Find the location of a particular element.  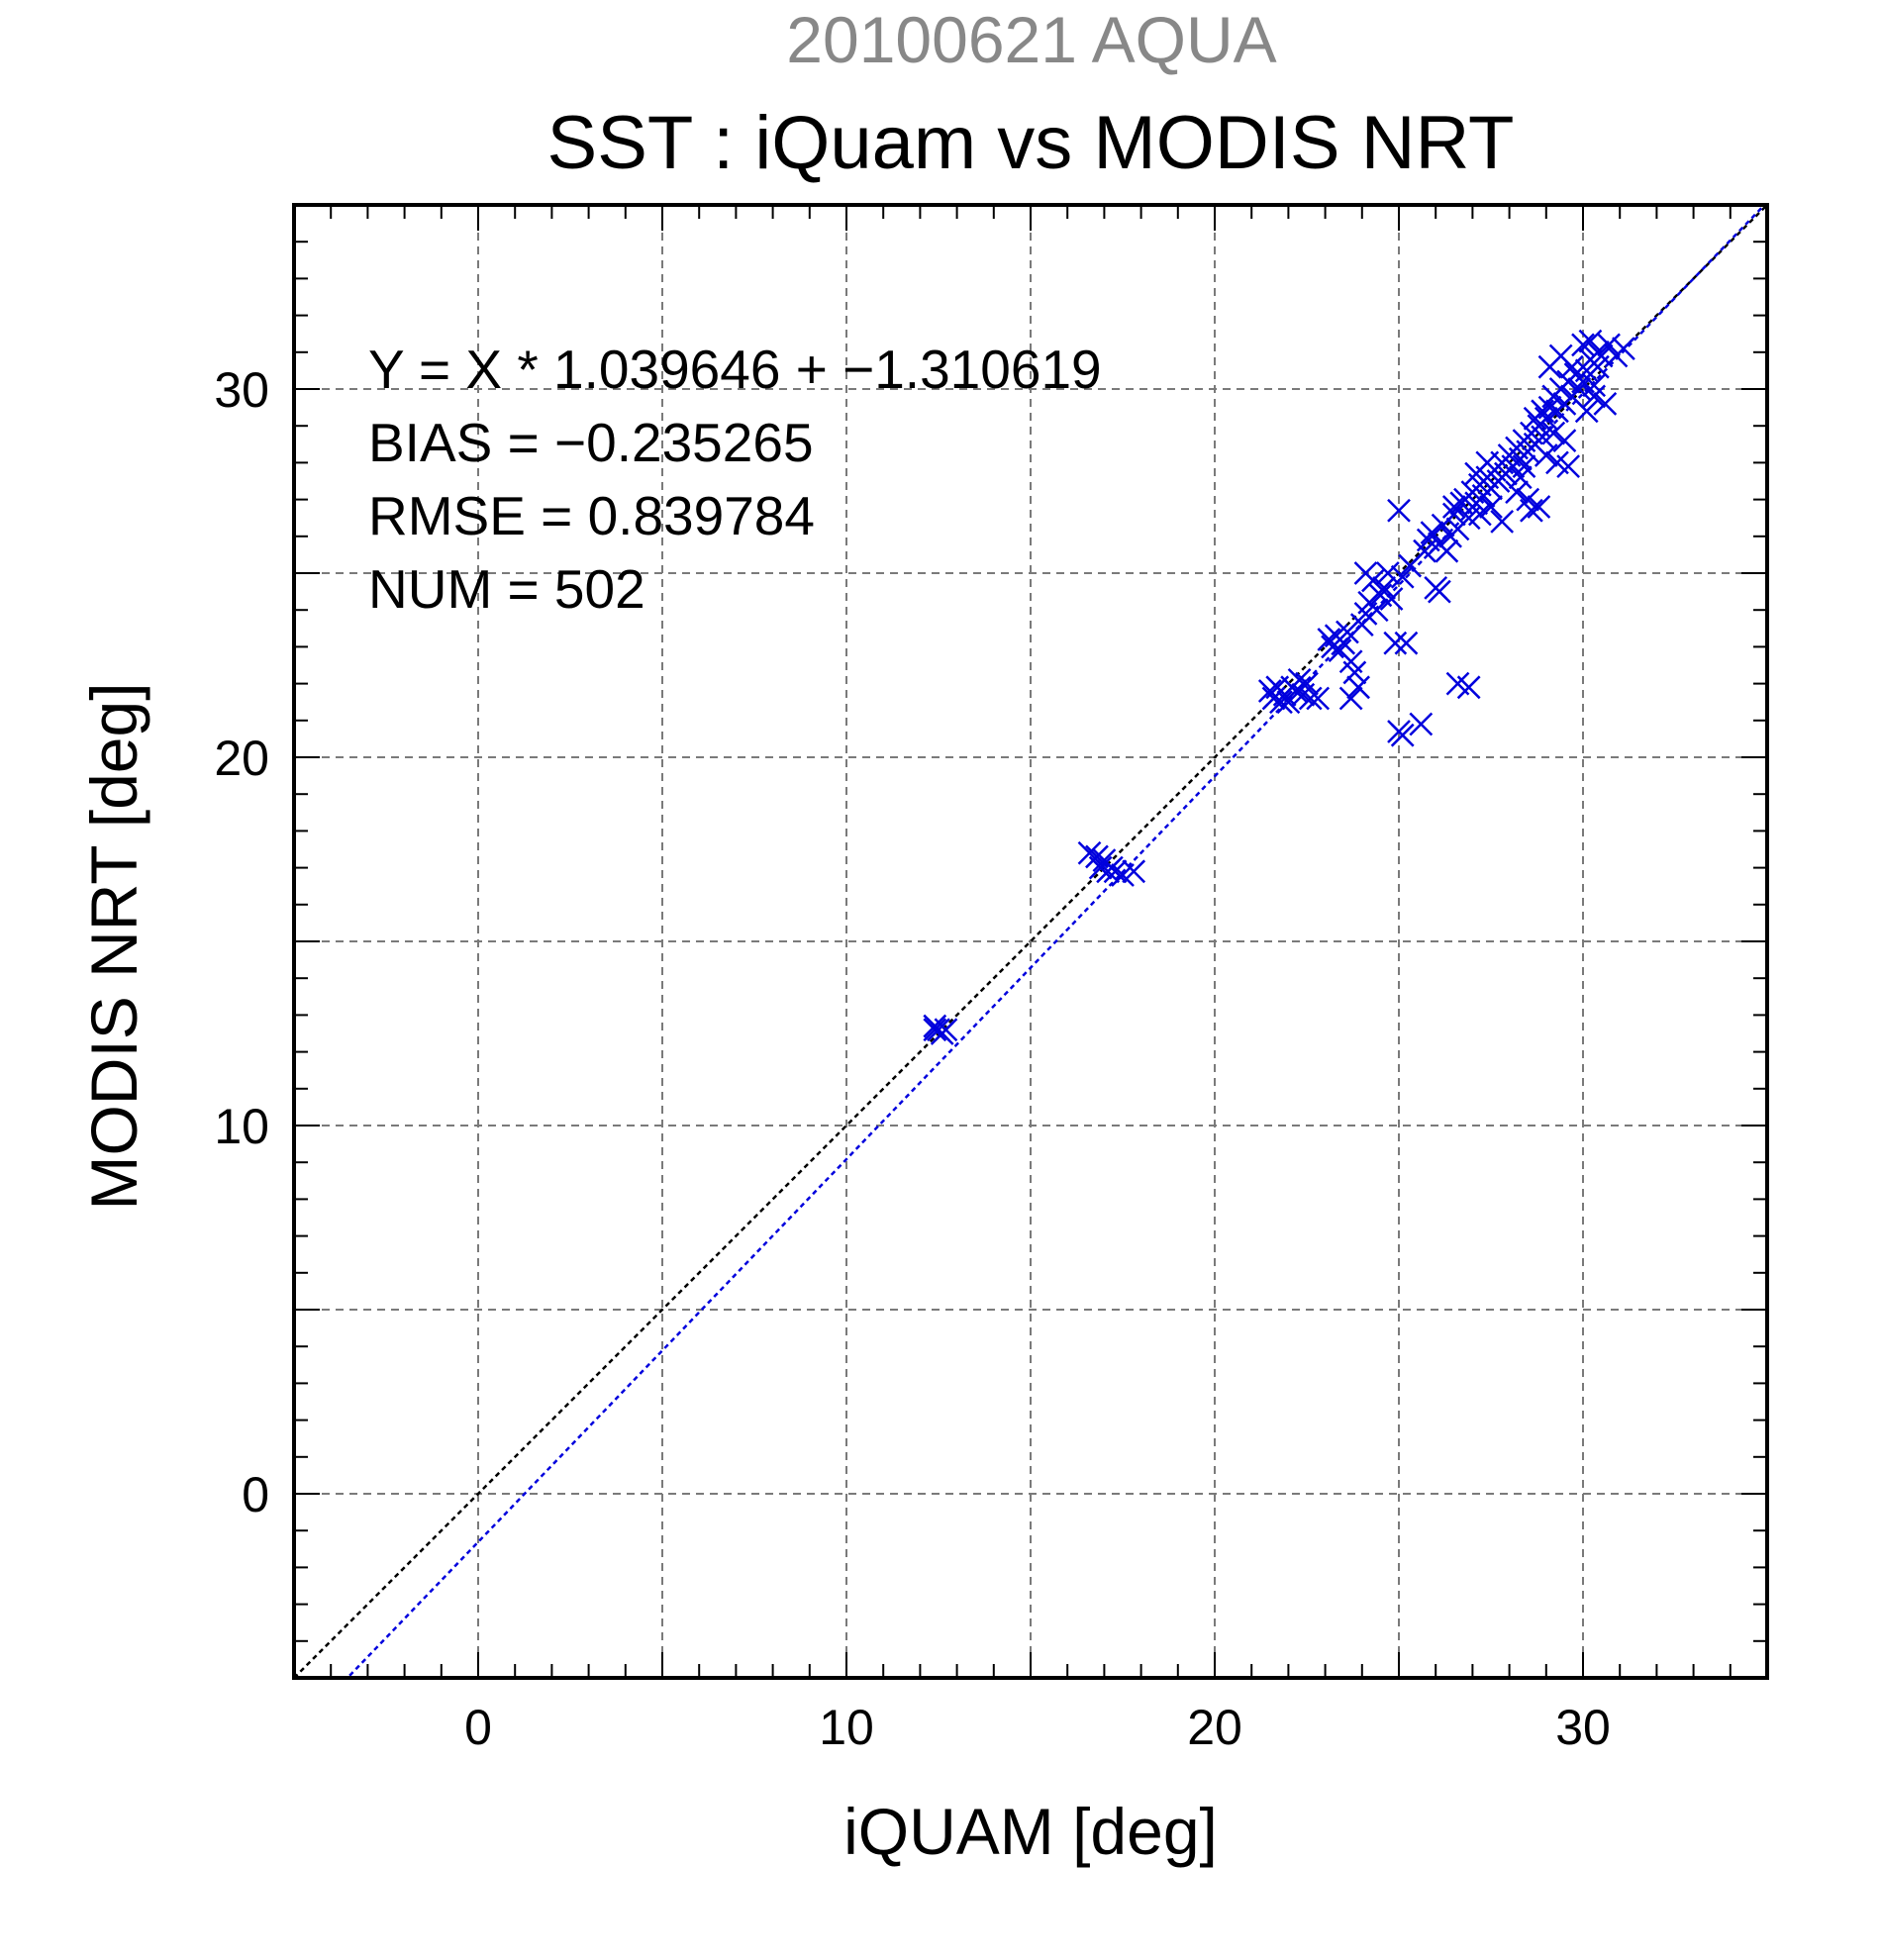

stats-line: Y = X * 1.039646 + −1.310619 is located at coordinates (735, 369).